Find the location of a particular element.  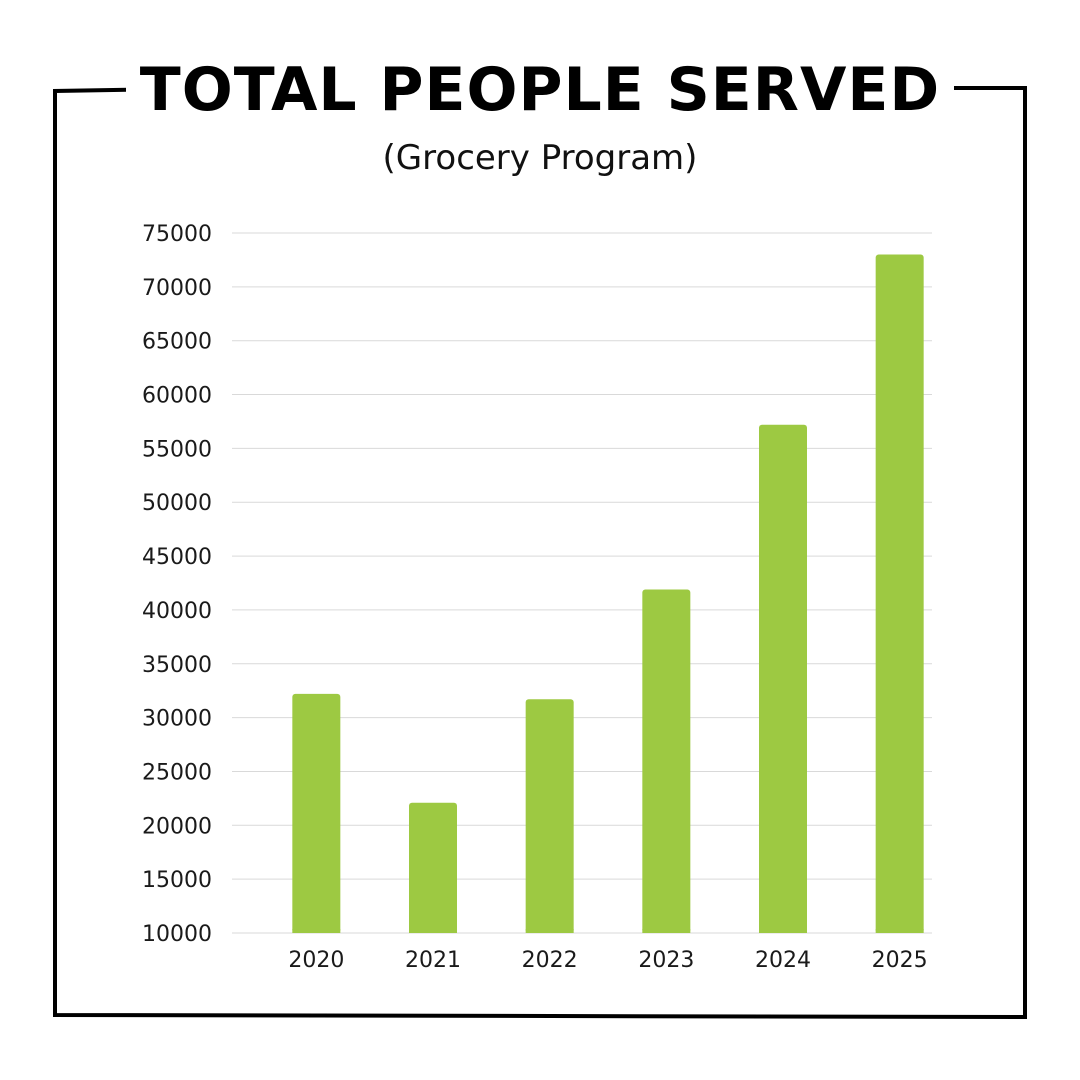

bar-2020 is located at coordinates (316, 813).